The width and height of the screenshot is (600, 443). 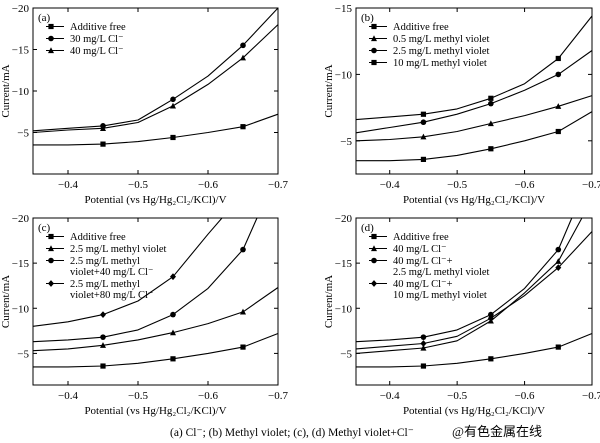 I want to click on legend-label: violet+80 mg/L Cl⁻, so click(x=111, y=295).